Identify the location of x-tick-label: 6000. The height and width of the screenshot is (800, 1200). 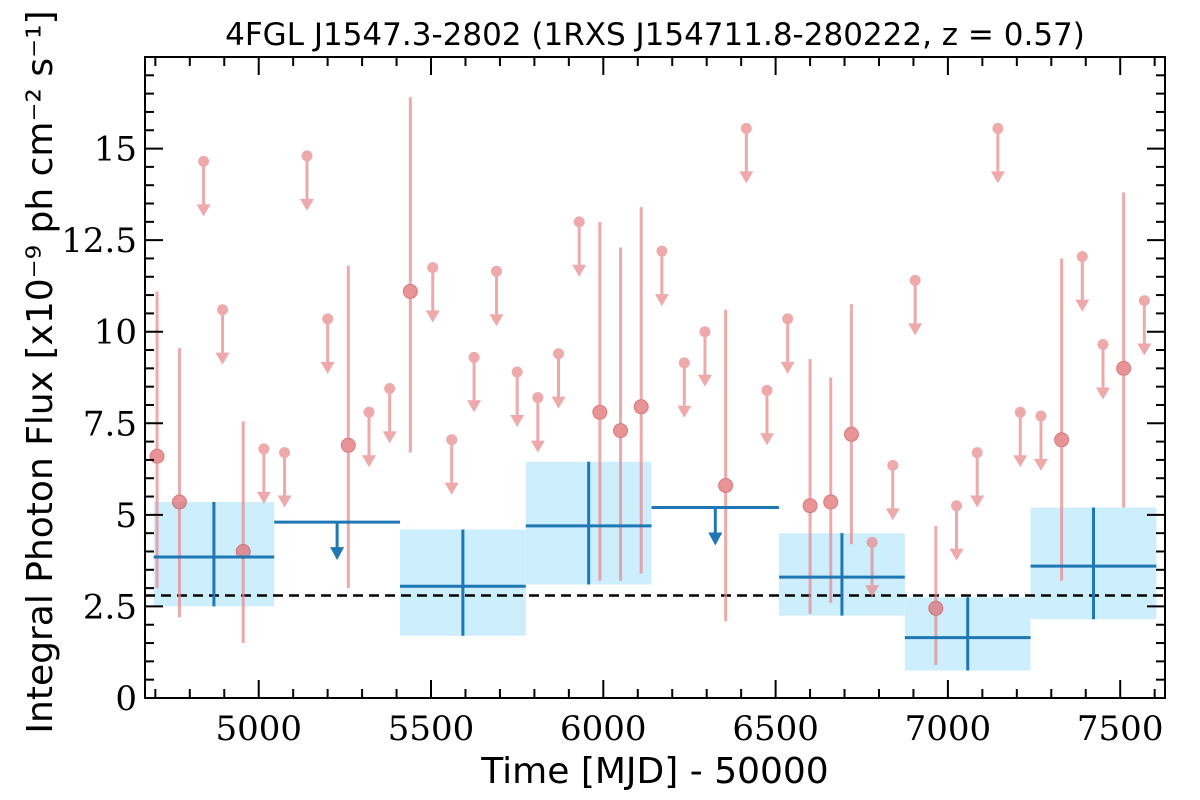
(603, 729).